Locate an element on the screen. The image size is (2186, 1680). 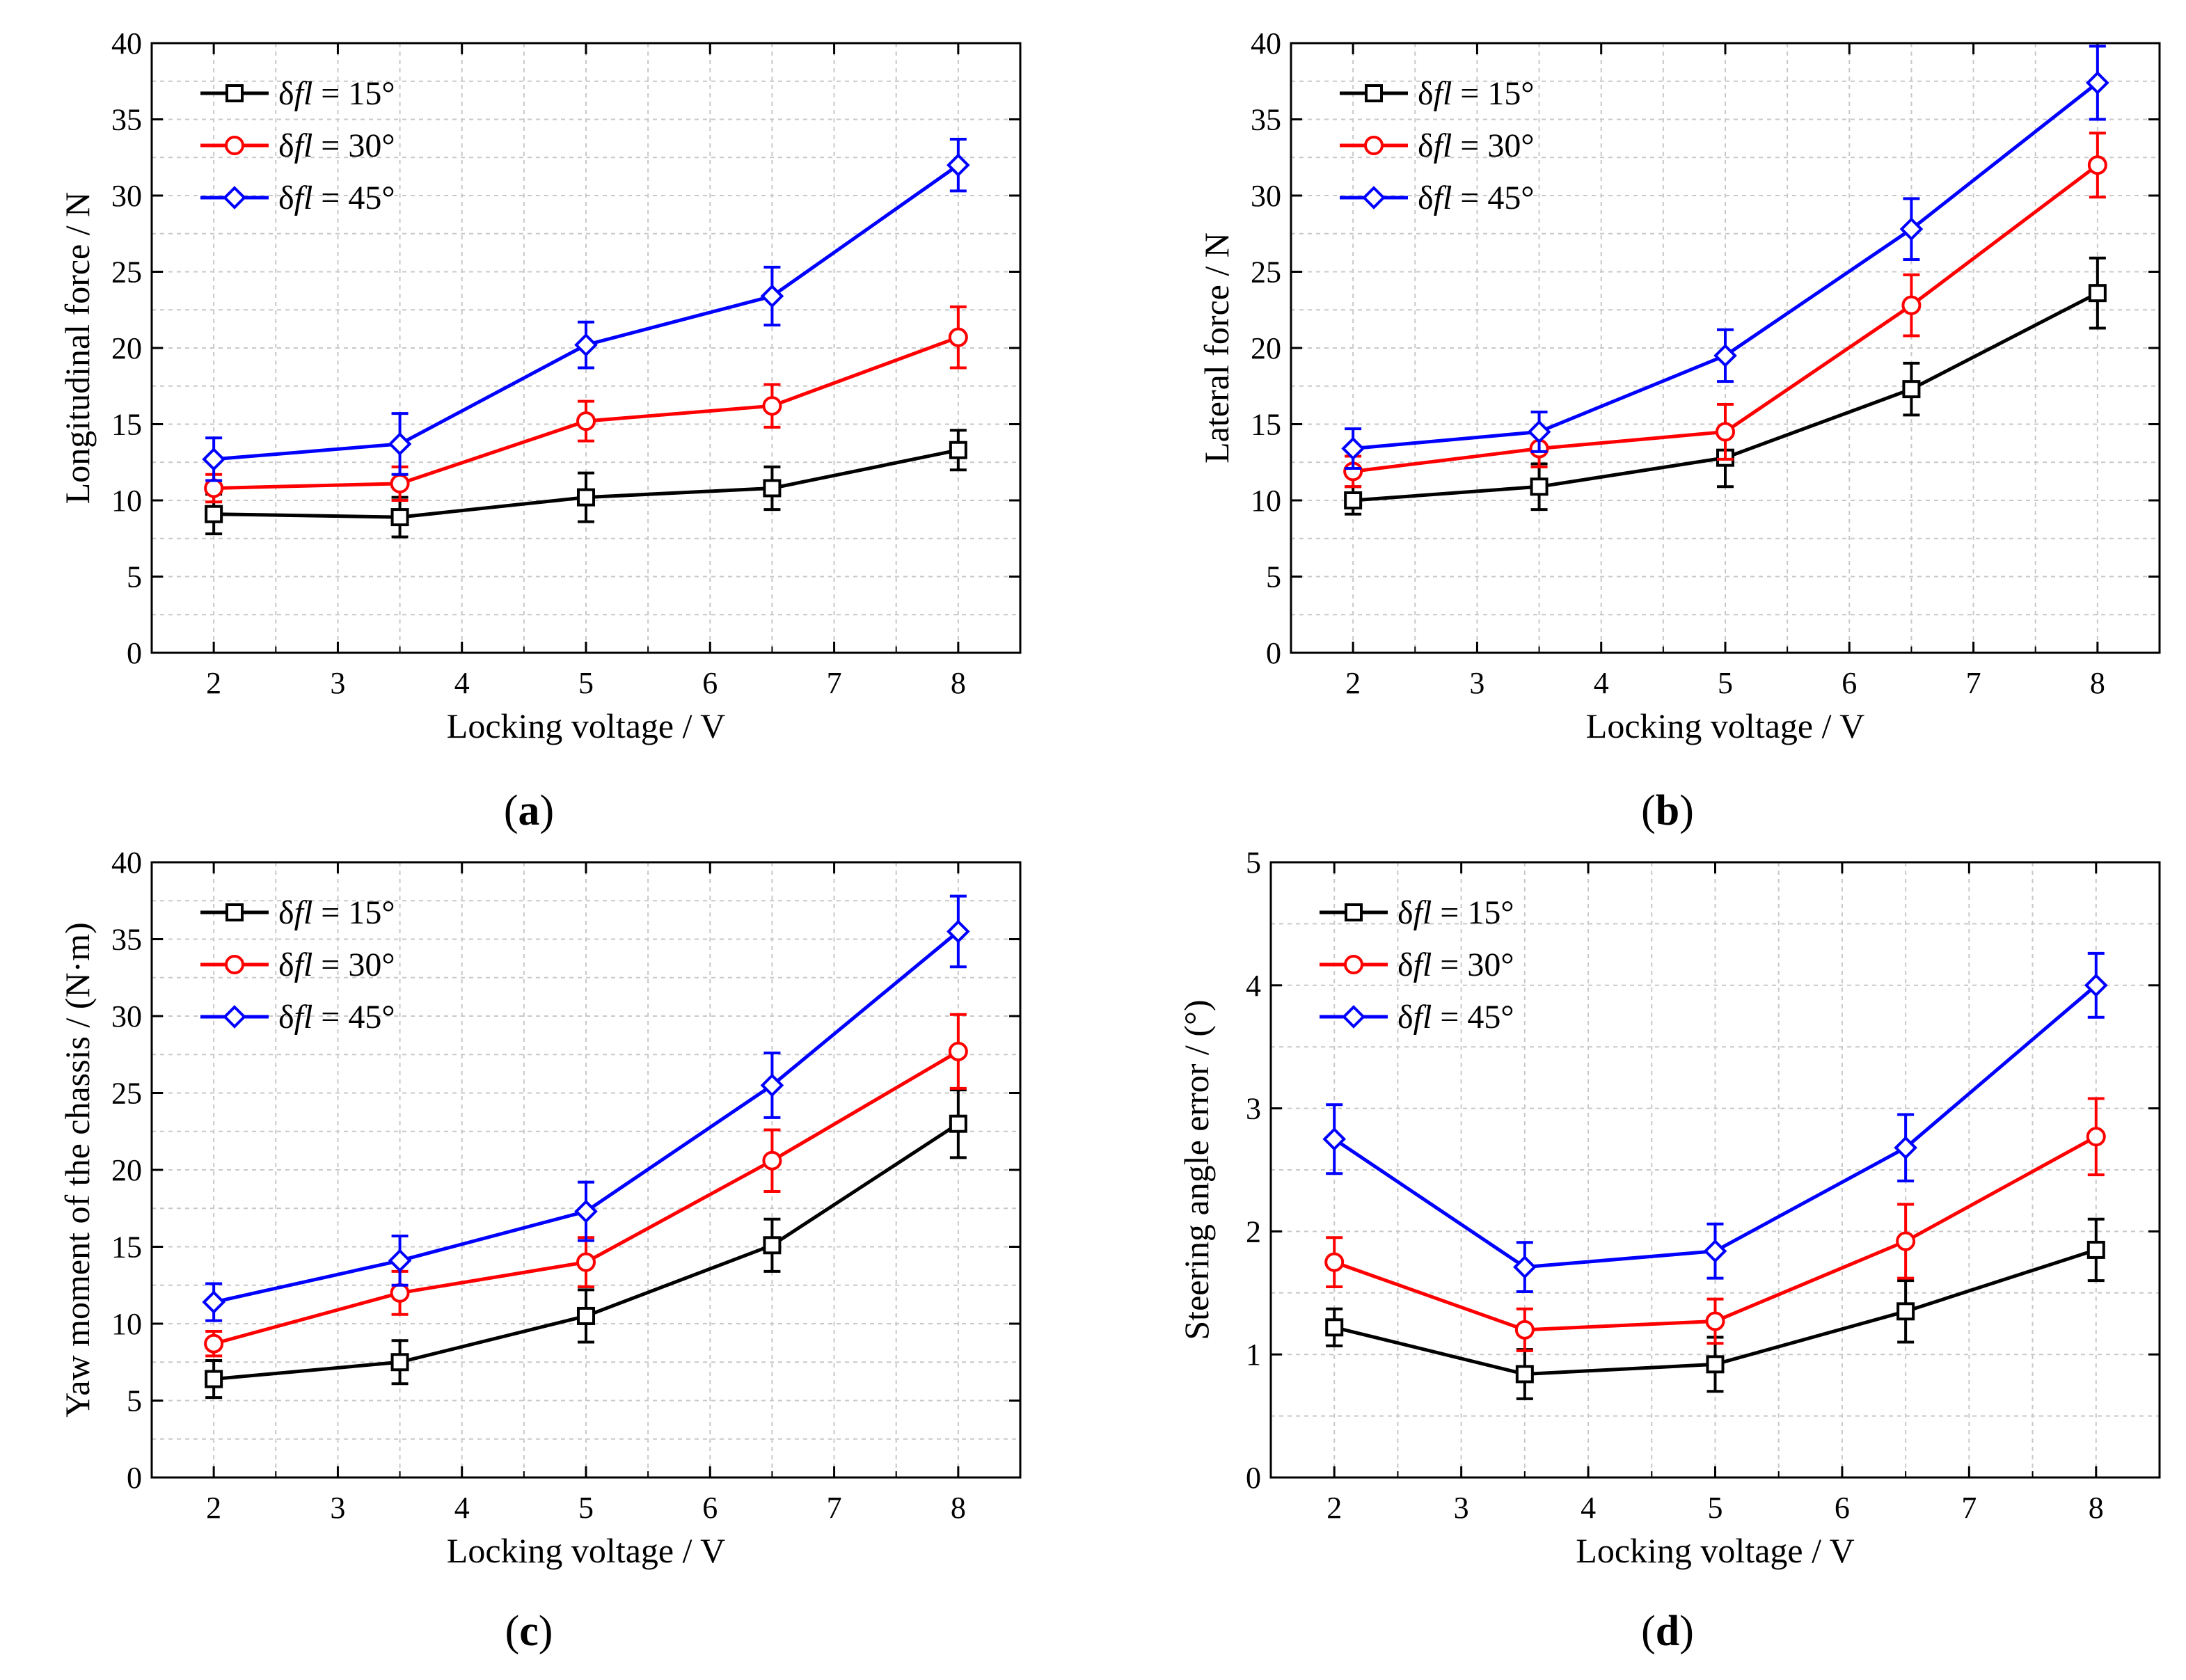
y-tick-label: 3 is located at coordinates (1253, 1109).